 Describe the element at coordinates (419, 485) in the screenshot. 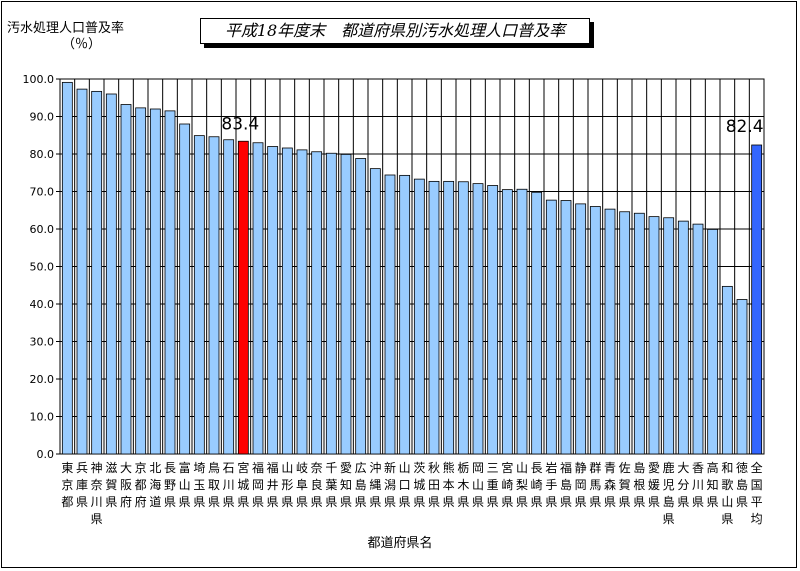

I see `x-tick-label: 茨城県` at that location.